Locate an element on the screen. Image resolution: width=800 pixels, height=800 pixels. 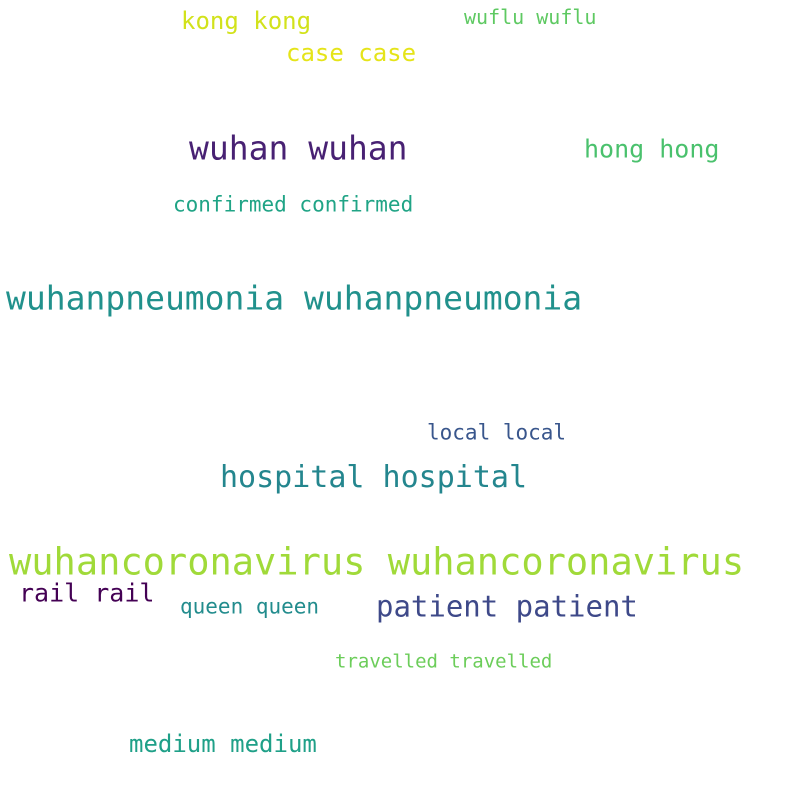
word-wuhanpneumonia: wuhanpneumonia wuhanpneumonia is located at coordinates (294, 298).